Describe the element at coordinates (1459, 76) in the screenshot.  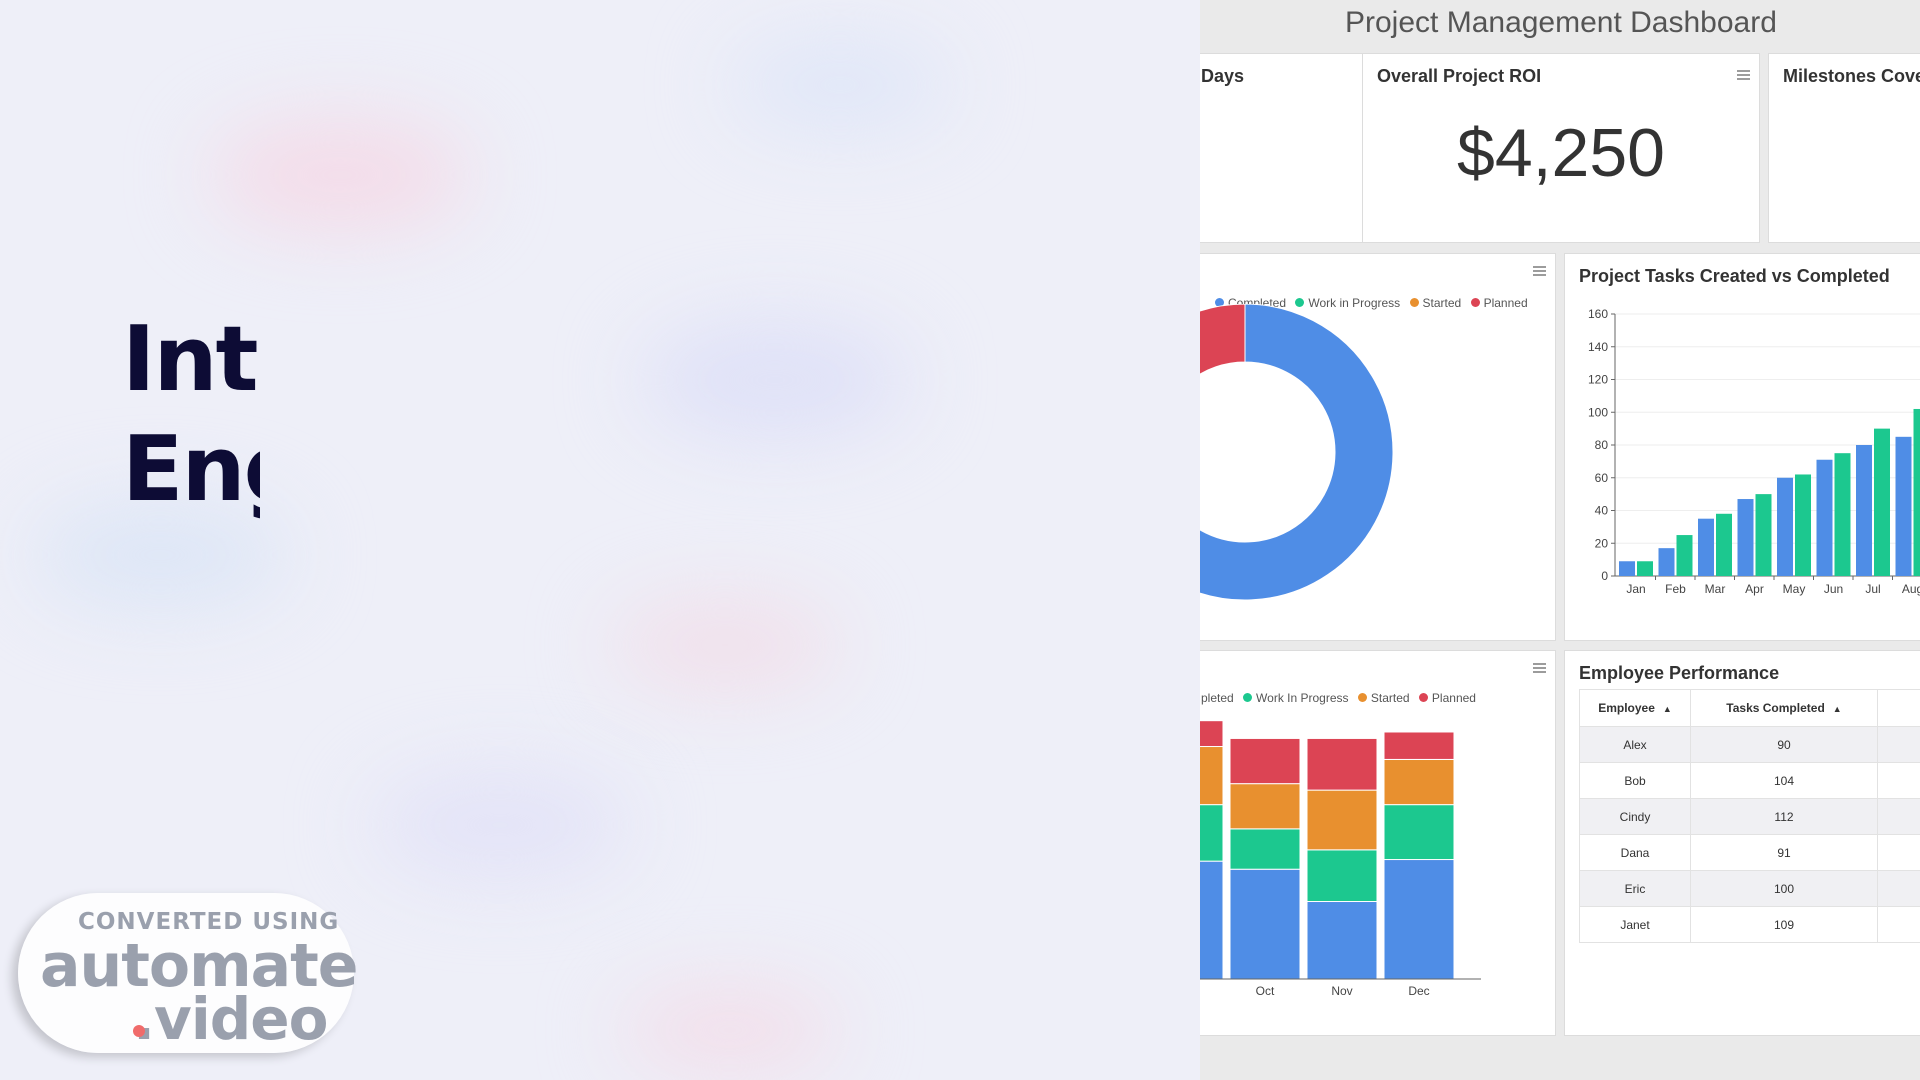
I see `kpi-roi-label: Overall Project ROI` at that location.